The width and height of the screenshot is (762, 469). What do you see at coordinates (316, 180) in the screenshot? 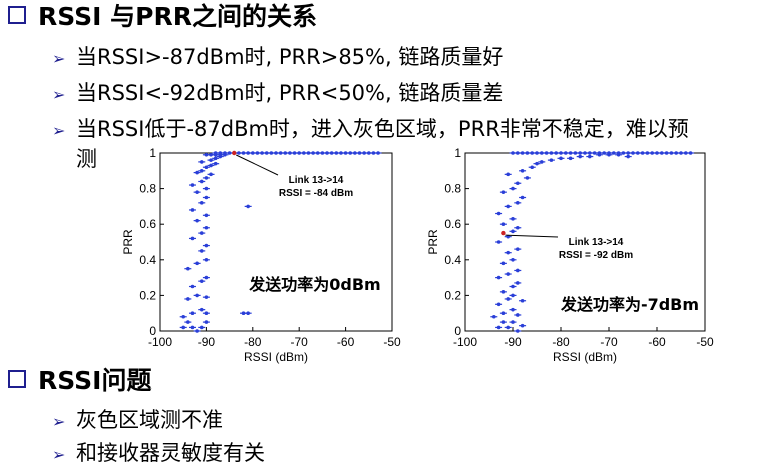
I see `annotation-line1: Link 13->14` at bounding box center [316, 180].